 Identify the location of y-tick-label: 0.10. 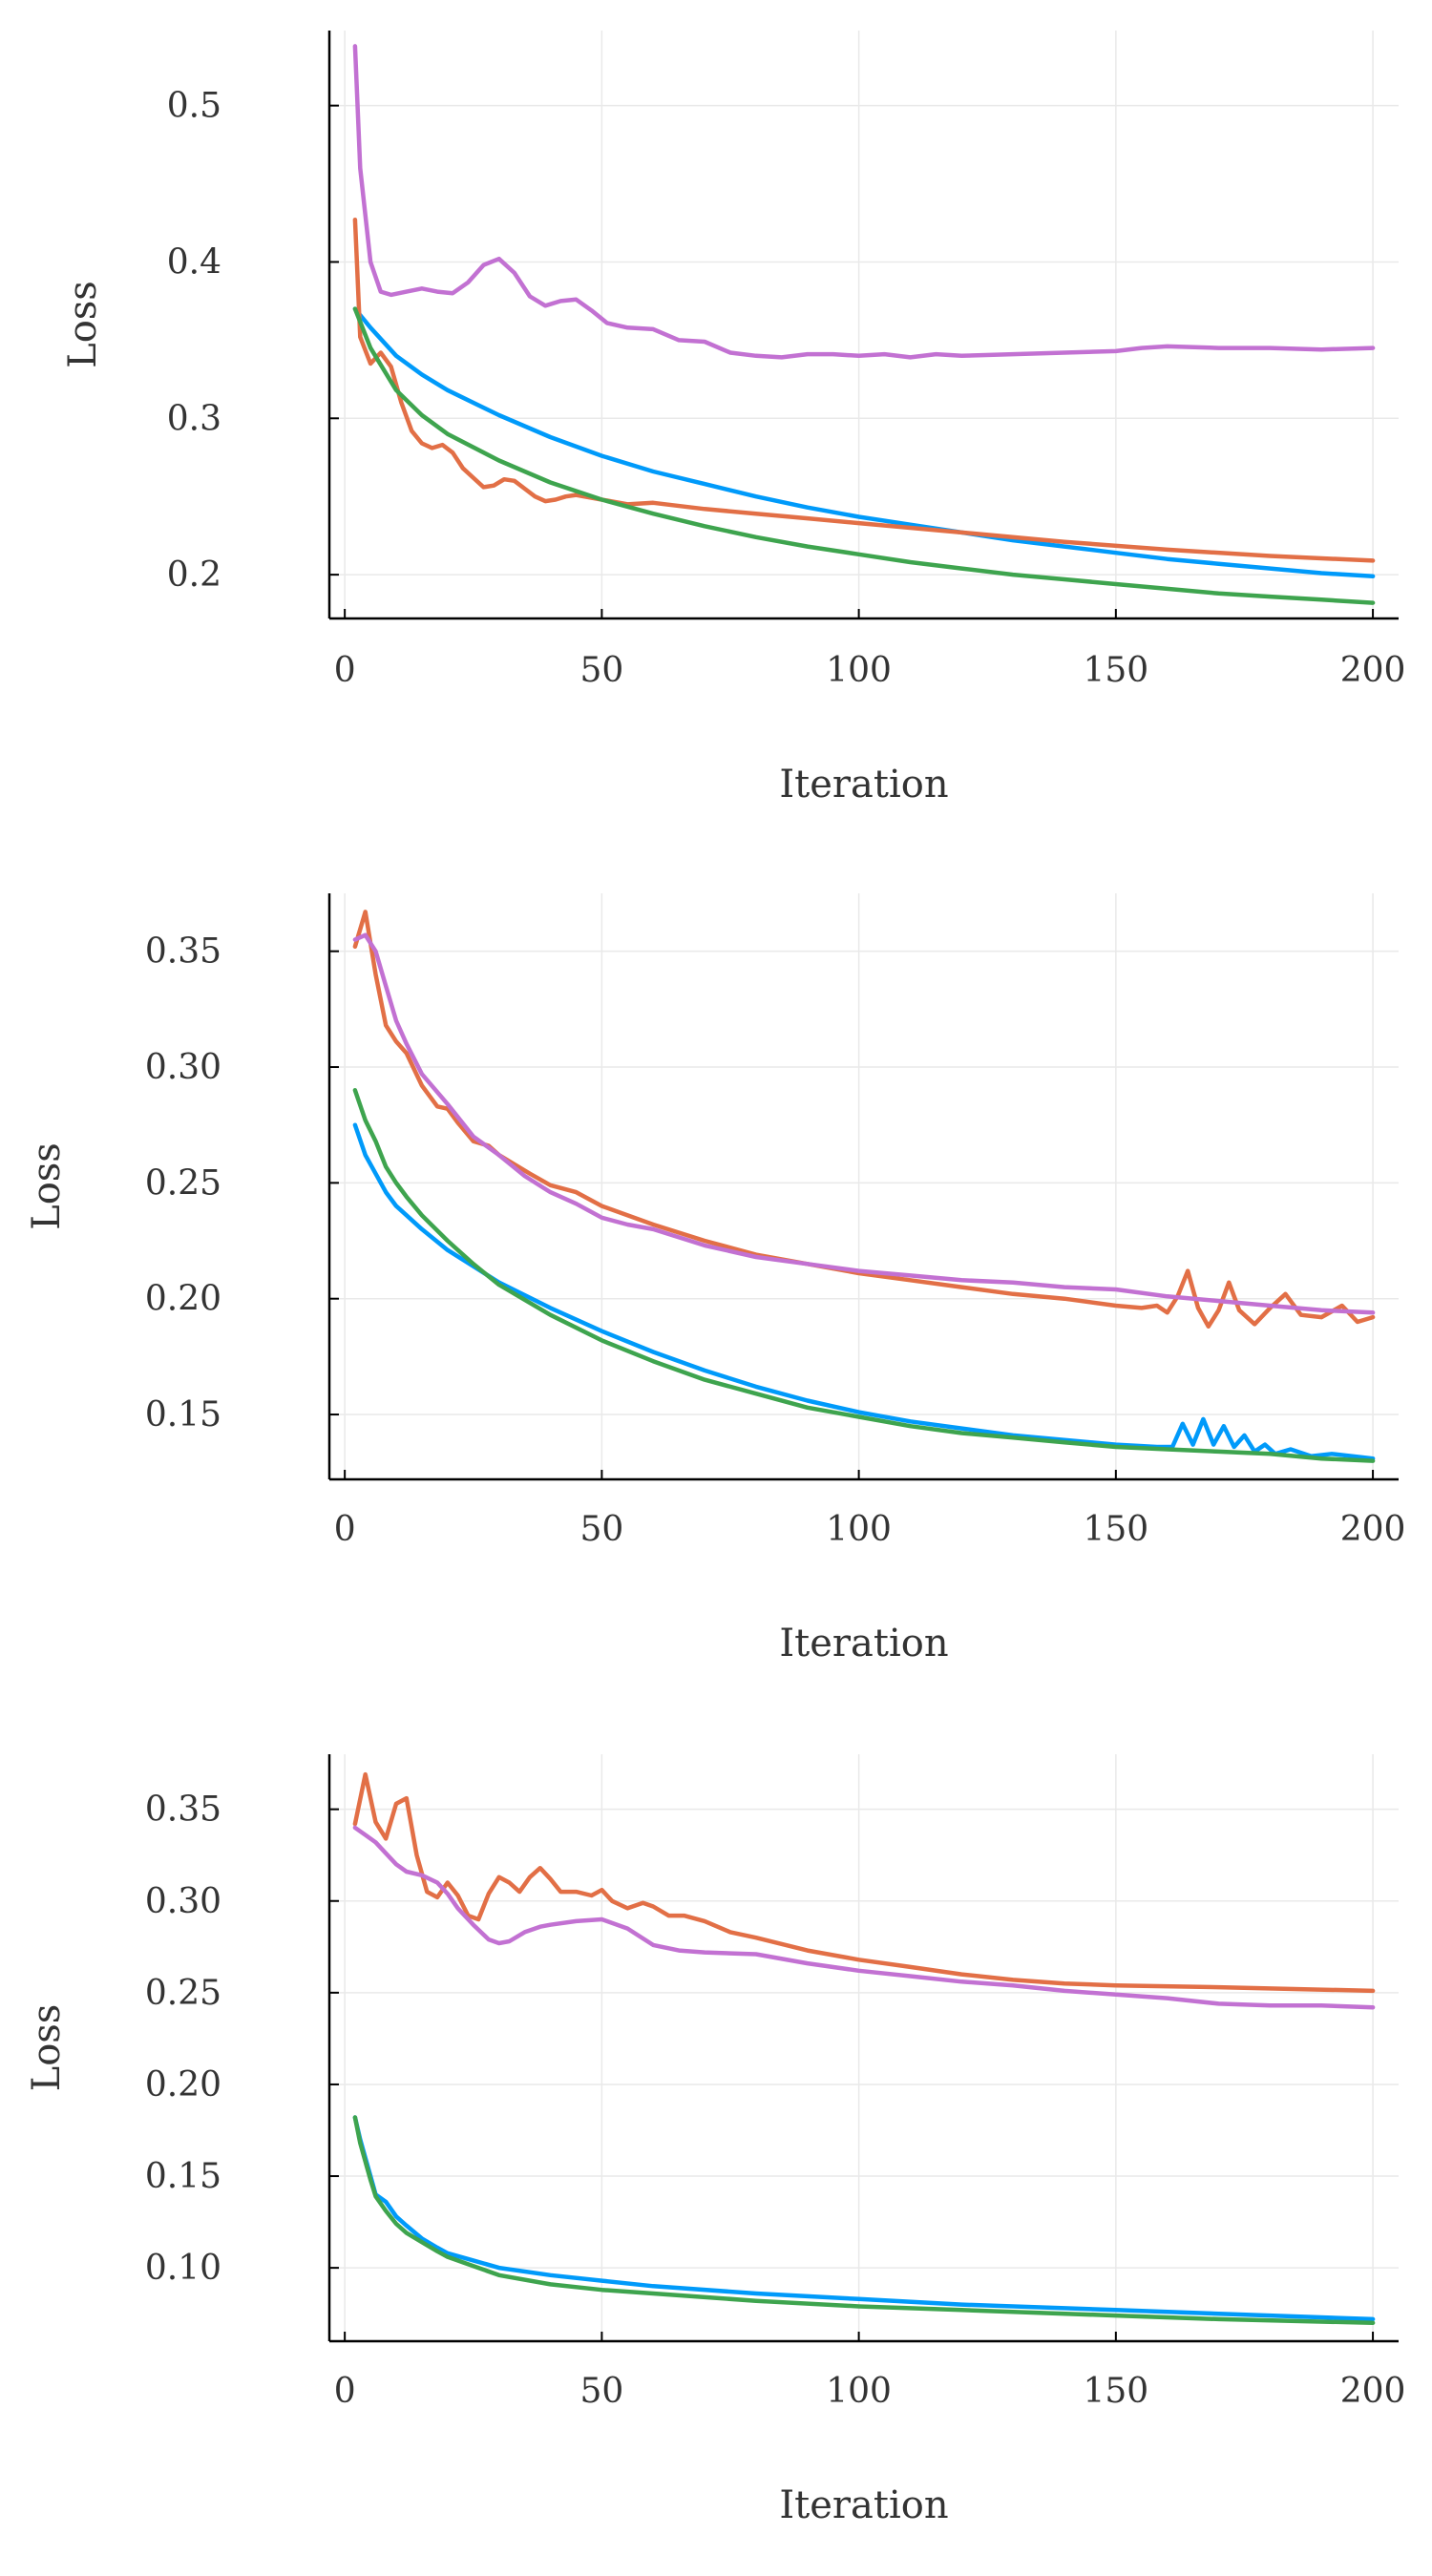
(183, 2268).